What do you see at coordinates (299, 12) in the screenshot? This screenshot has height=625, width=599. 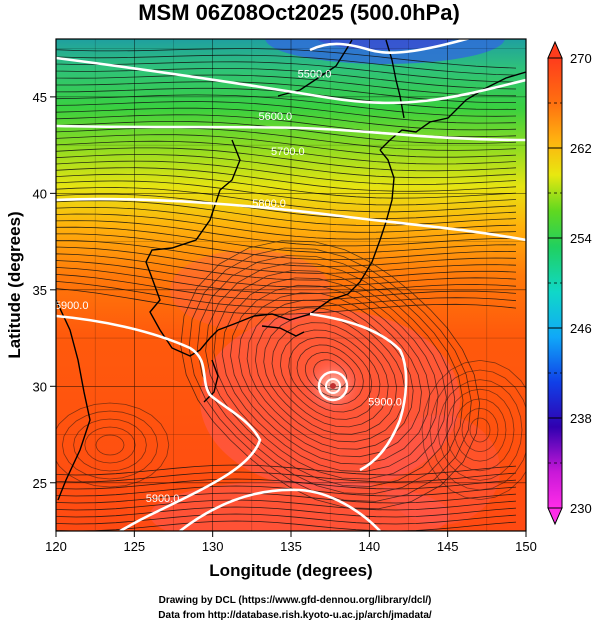 I see `chart-title: MSM 06Z08Oct2025 (500.0hPa)` at bounding box center [299, 12].